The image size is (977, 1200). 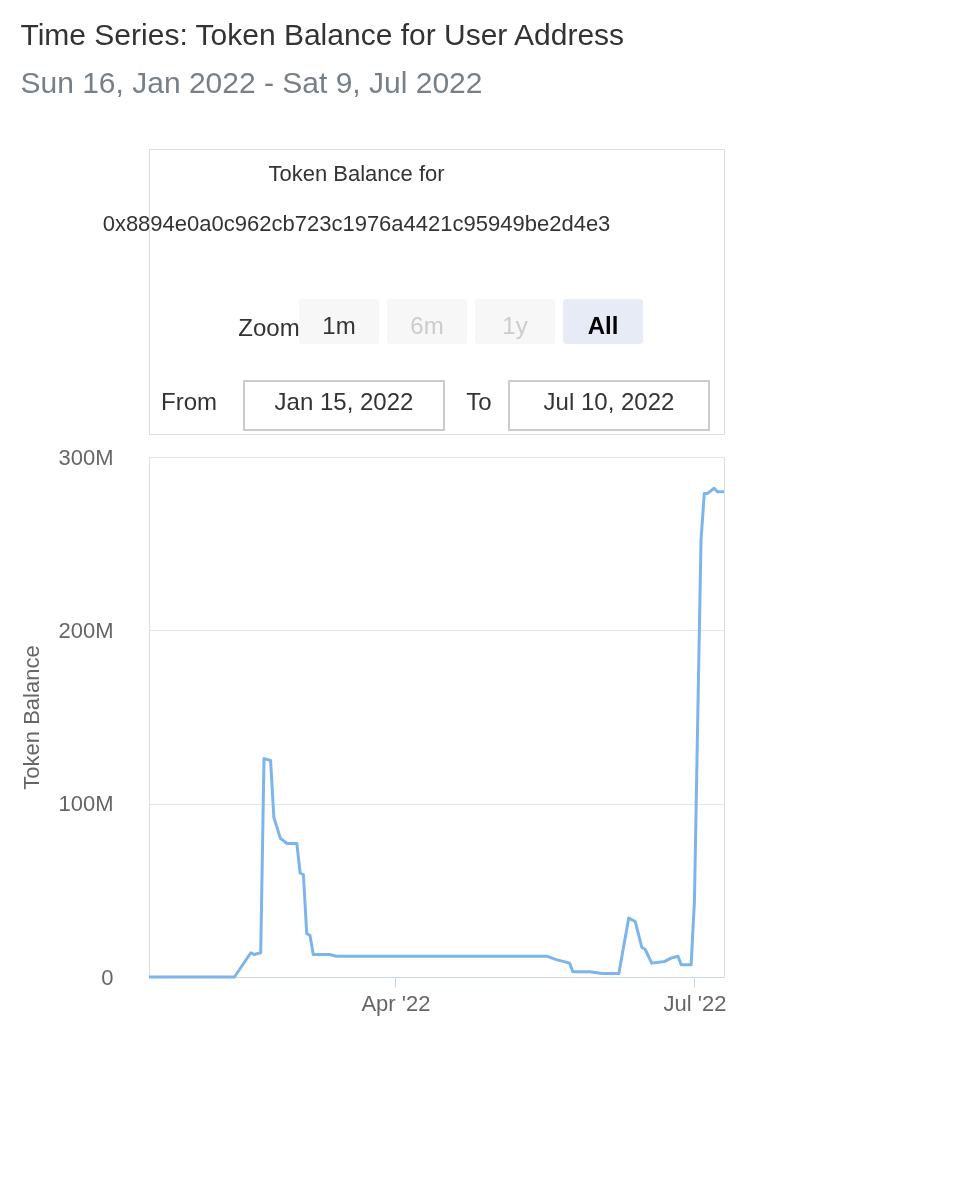 I want to click on text: All, so click(x=603, y=325).